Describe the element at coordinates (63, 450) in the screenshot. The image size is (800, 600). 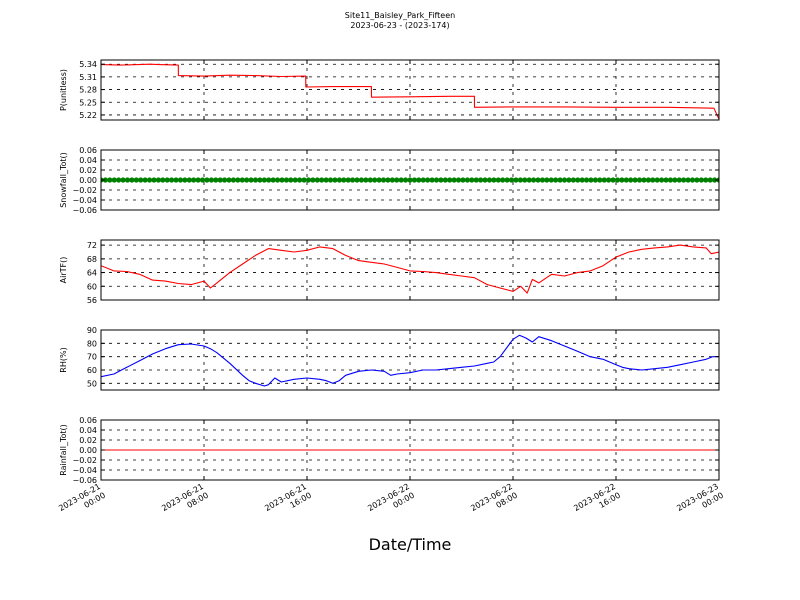
I see `y-axis-label: Rainfall_Tot()` at that location.